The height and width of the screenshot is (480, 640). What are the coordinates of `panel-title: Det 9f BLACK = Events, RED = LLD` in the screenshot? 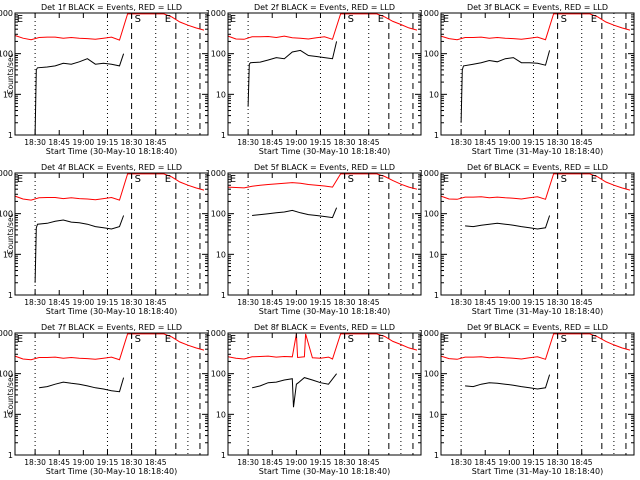 It's located at (537, 327).